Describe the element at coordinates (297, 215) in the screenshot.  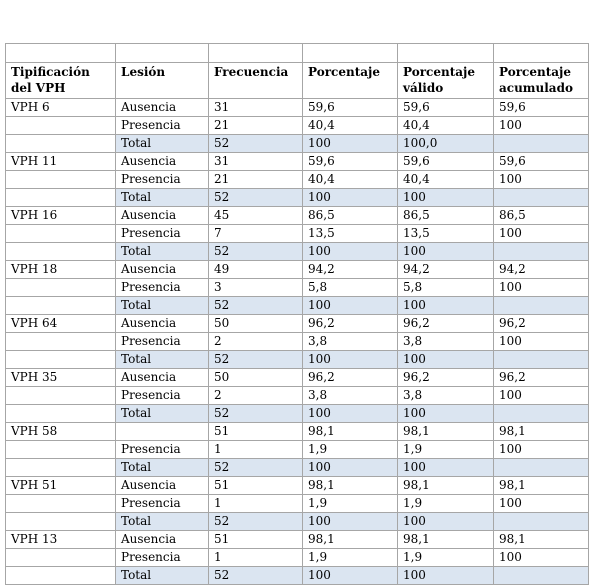
I see `data-row: VPH 16 Ausencia 45 86,5 86,5 86,5` at that location.